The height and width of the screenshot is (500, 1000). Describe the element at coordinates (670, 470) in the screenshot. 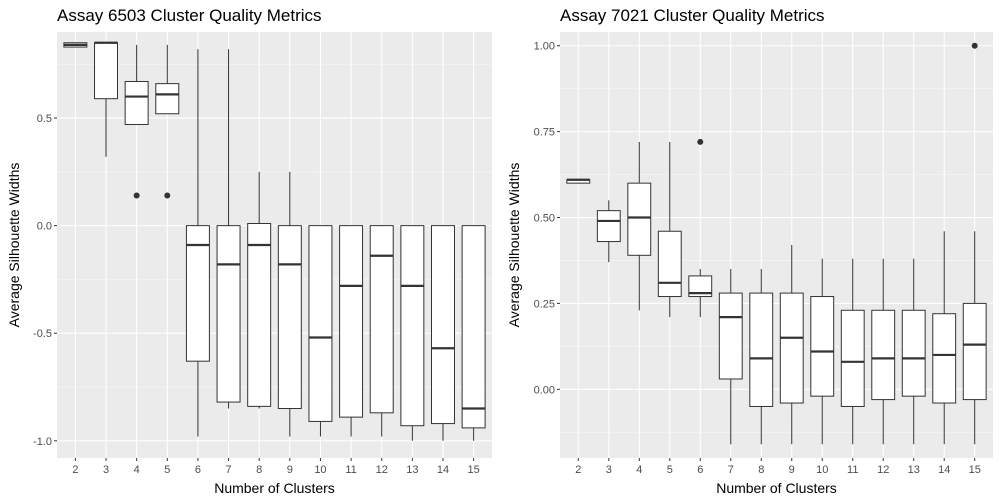

I see `x-tick-label: 5` at that location.